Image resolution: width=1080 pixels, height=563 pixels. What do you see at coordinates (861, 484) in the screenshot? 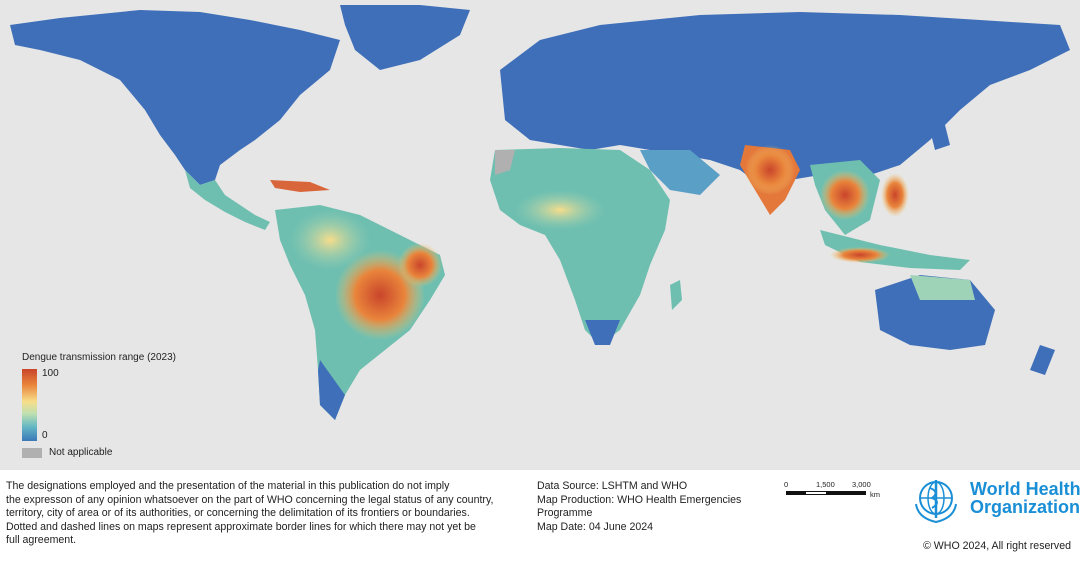
I see `scale-tick-3000: 3,000` at bounding box center [861, 484].